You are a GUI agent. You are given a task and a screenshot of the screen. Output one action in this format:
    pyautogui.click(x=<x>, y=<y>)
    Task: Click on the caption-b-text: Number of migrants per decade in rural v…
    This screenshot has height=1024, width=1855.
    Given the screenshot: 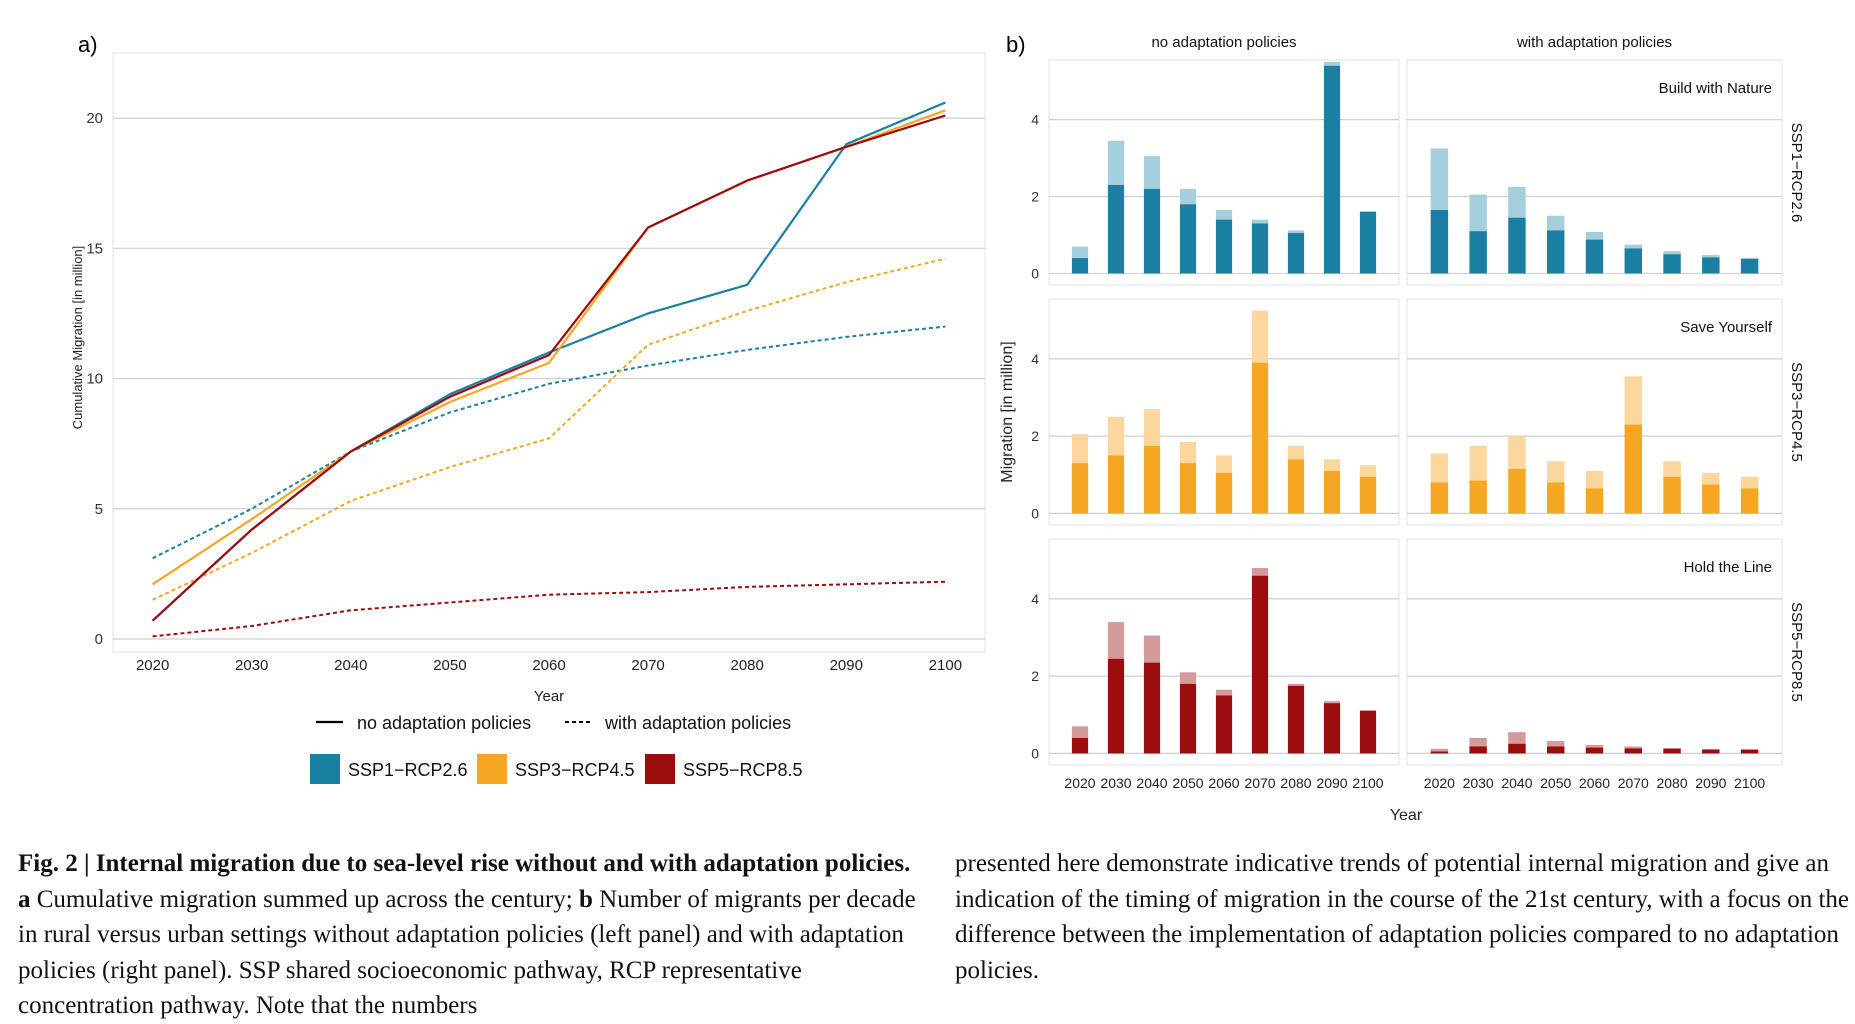 What is the action you would take?
    pyautogui.click(x=467, y=952)
    